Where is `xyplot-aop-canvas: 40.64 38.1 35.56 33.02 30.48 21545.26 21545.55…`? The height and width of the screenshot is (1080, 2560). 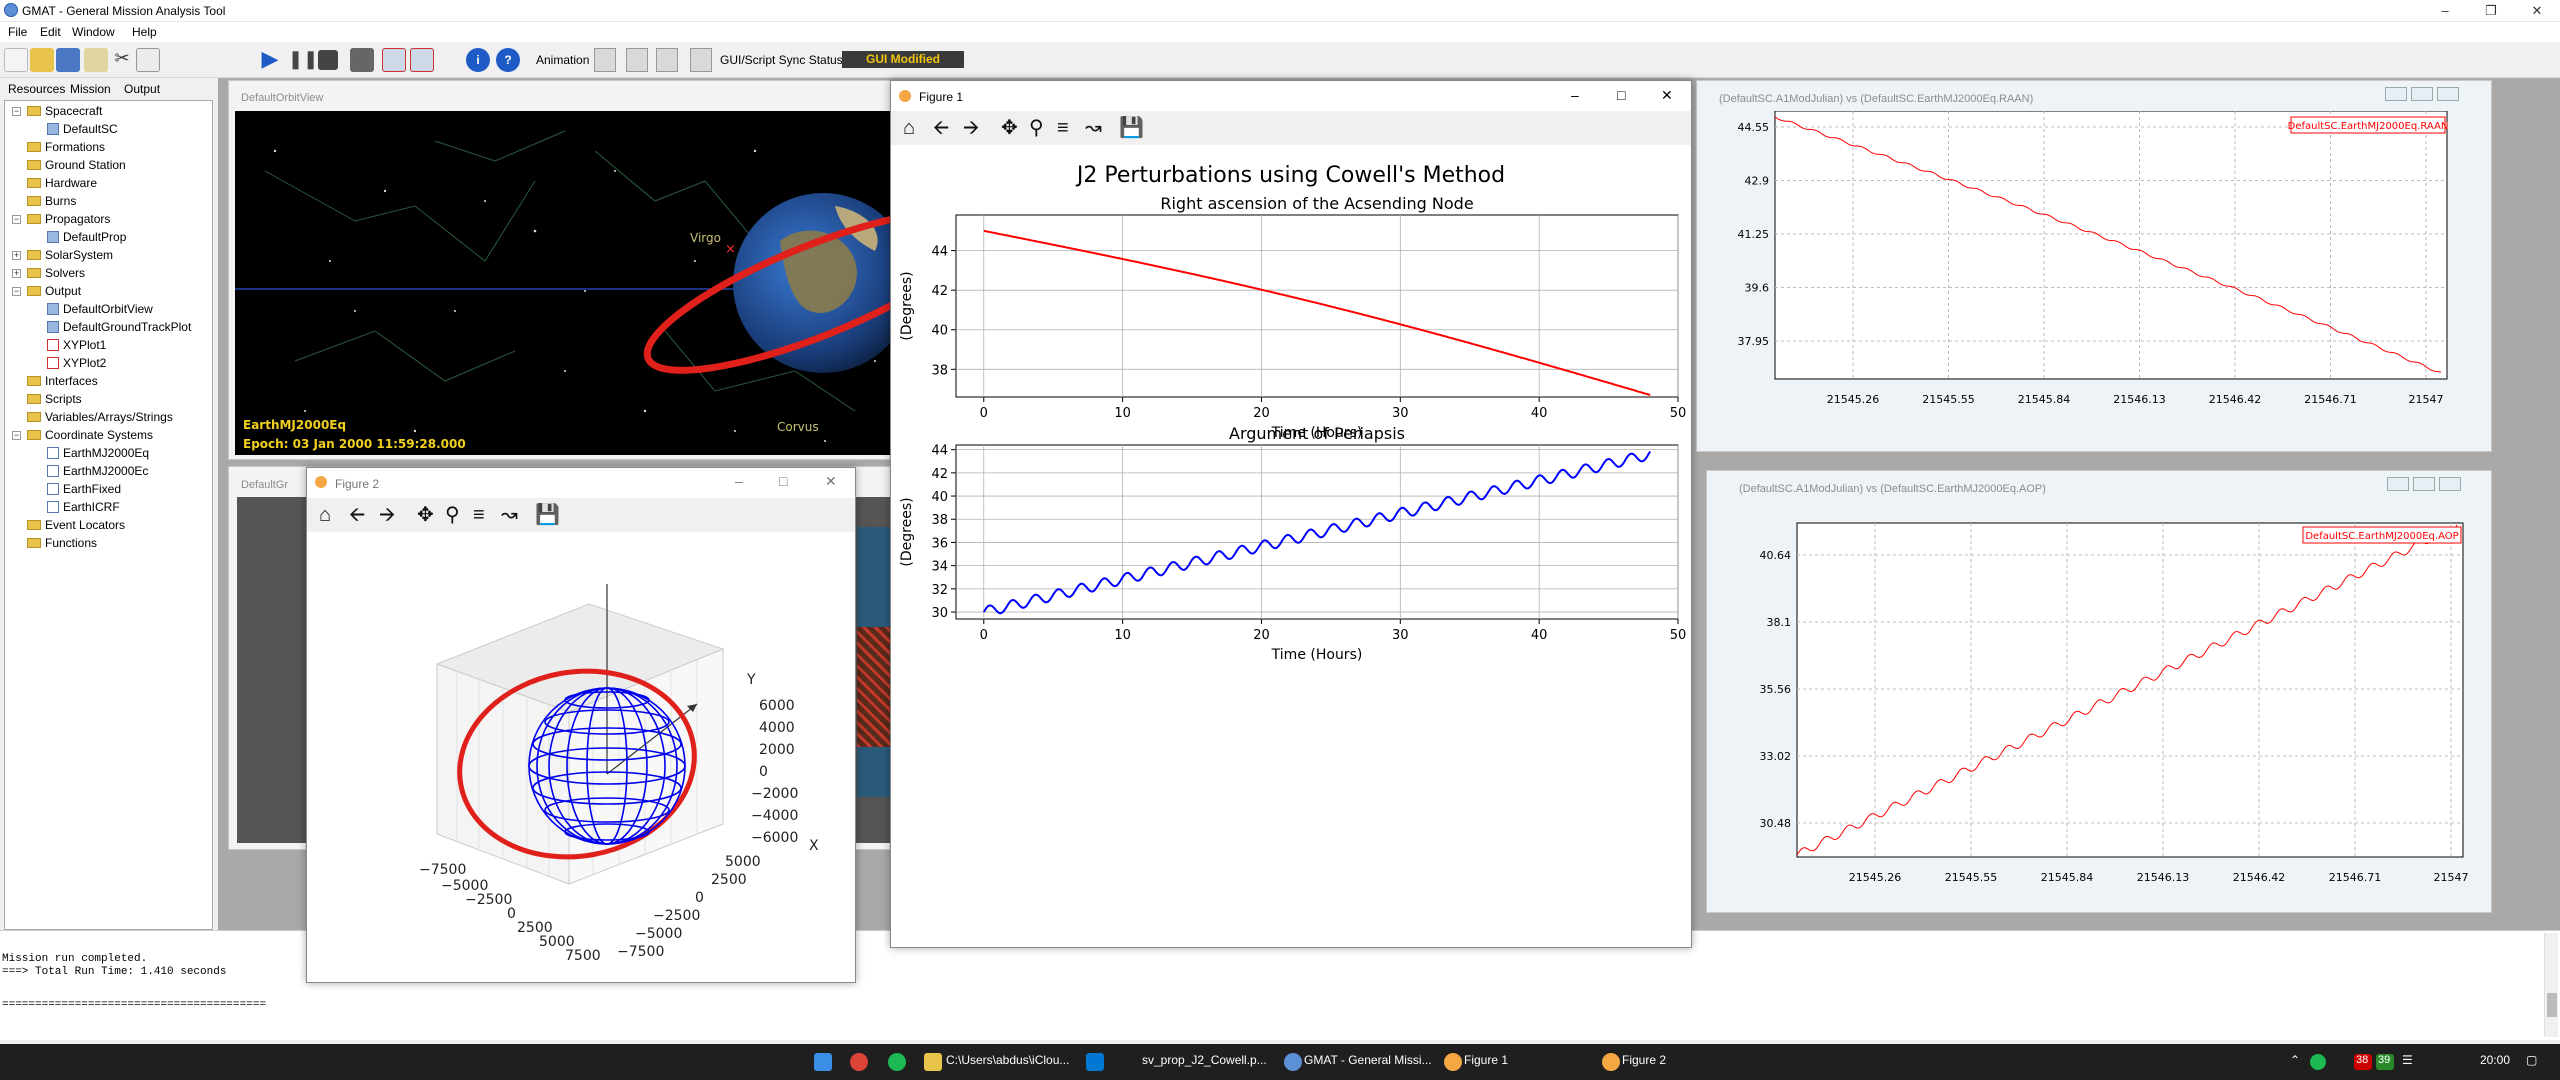 xyplot-aop-canvas: 40.64 38.1 35.56 33.02 30.48 21545.26 21545.55… is located at coordinates (2097, 706).